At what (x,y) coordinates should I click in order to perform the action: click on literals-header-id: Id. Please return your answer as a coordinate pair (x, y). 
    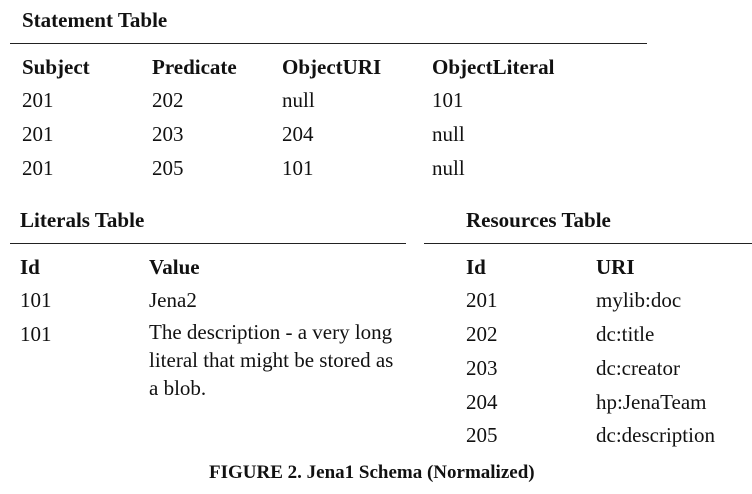
    Looking at the image, I should click on (30, 267).